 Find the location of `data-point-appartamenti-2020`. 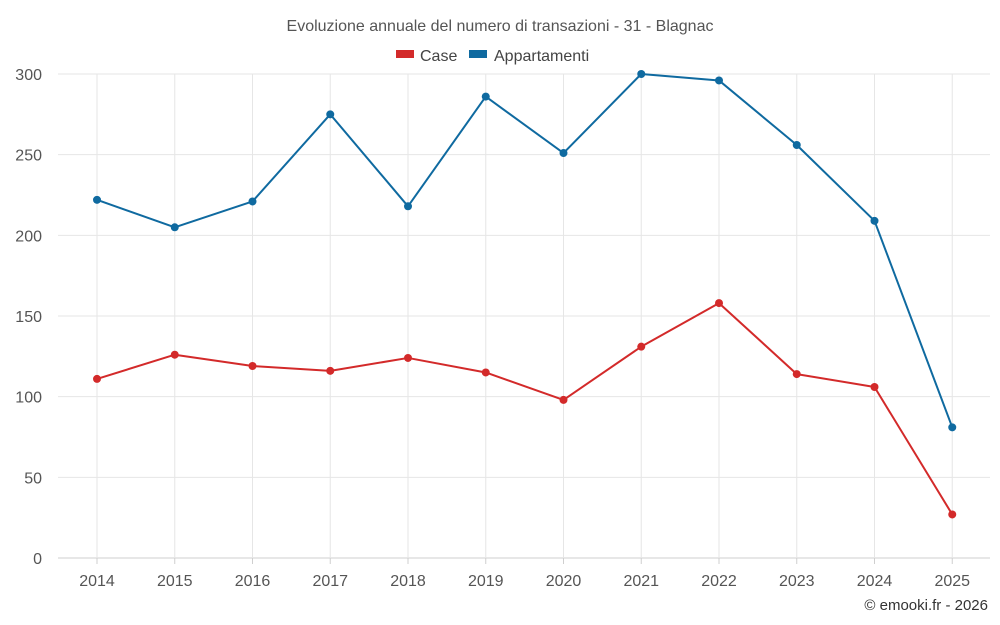

data-point-appartamenti-2020 is located at coordinates (563, 153).